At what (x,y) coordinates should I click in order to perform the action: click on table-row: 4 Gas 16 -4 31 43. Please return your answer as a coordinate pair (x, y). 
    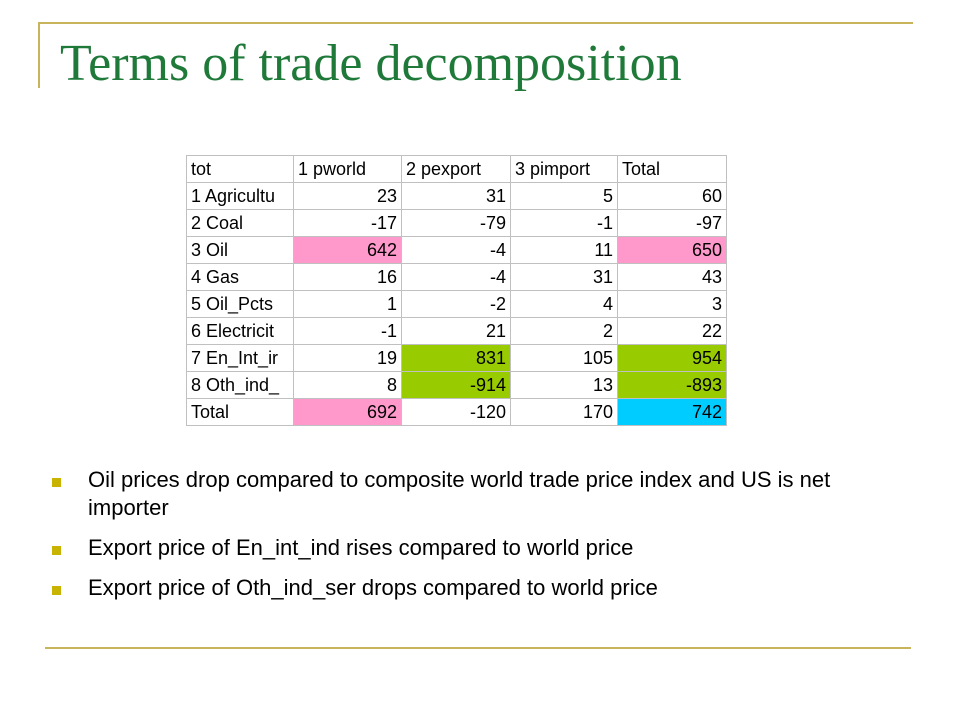
    Looking at the image, I should click on (456, 277).